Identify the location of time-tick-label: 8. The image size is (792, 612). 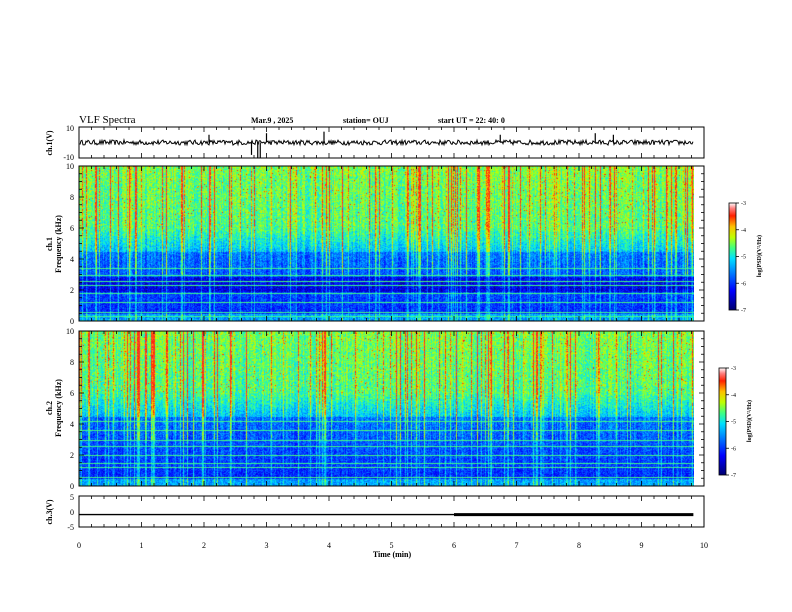
(579, 545).